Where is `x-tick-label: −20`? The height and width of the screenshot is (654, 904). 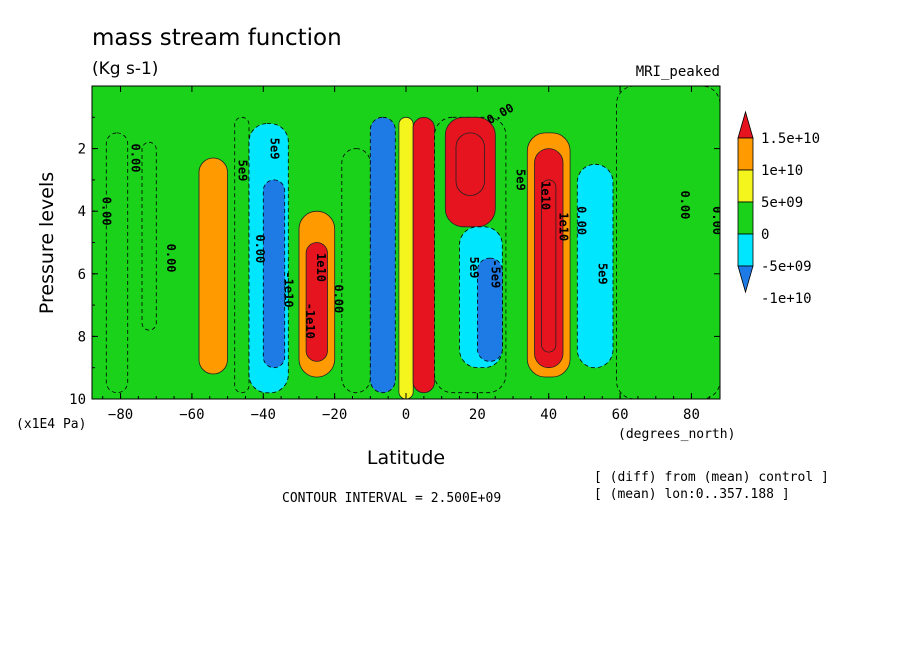
x-tick-label: −20 is located at coordinates (334, 415).